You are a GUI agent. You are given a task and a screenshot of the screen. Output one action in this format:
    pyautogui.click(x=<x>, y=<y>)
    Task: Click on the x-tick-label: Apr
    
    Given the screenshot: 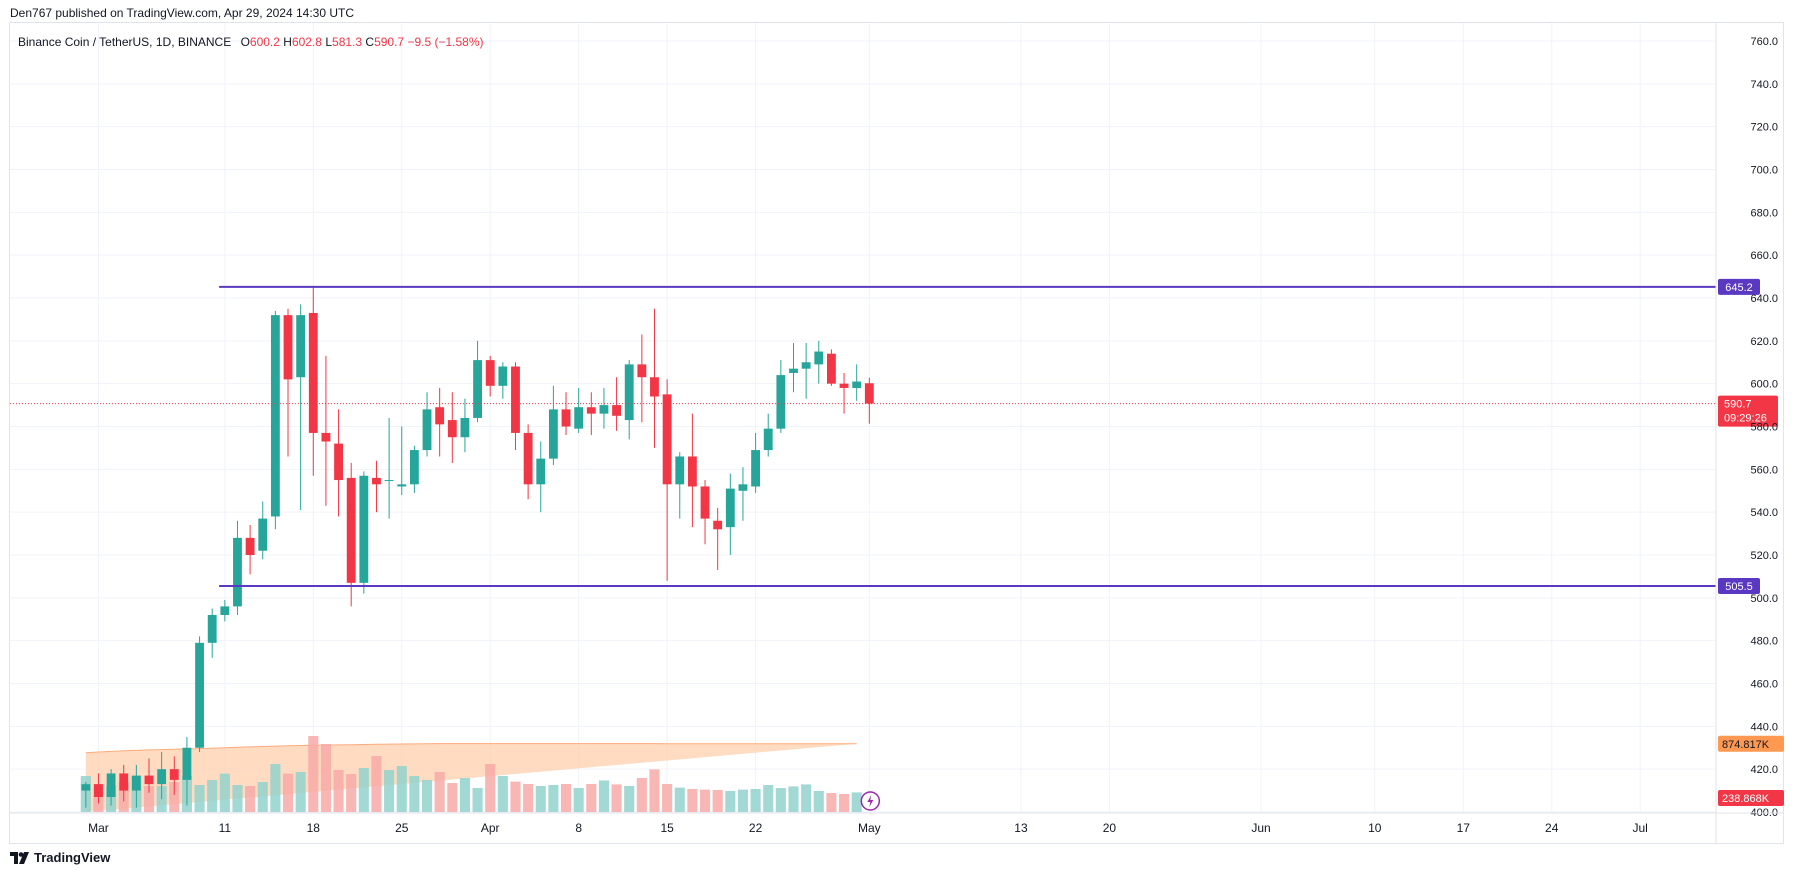 What is the action you would take?
    pyautogui.click(x=490, y=828)
    